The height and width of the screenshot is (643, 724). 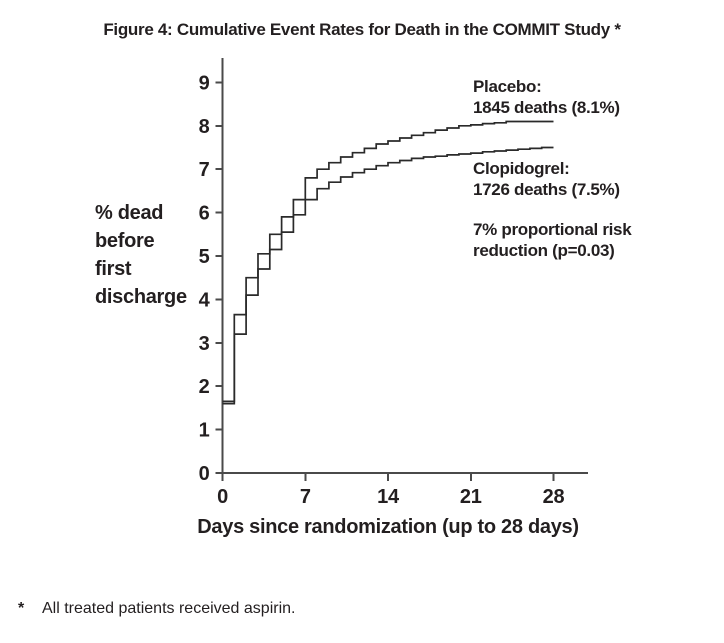 What do you see at coordinates (552, 240) in the screenshot?
I see `risk-reduction-annotation: 7% proportional risk reduction (p=0.03)` at bounding box center [552, 240].